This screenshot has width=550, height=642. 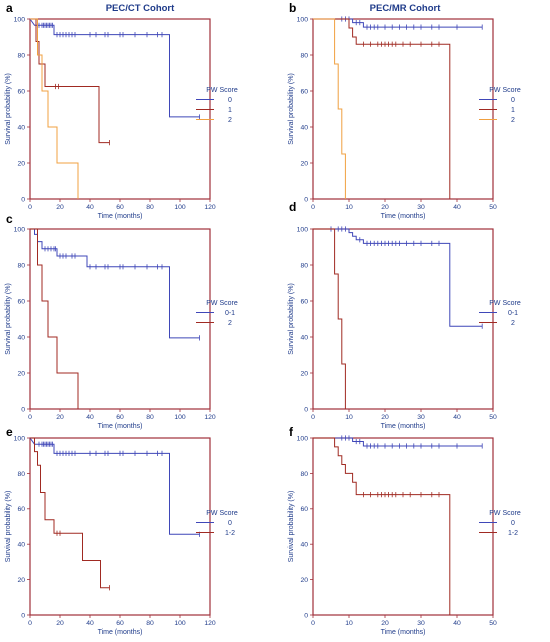 What do you see at coordinates (292, 207) in the screenshot?
I see `panel-letter: d` at bounding box center [292, 207].